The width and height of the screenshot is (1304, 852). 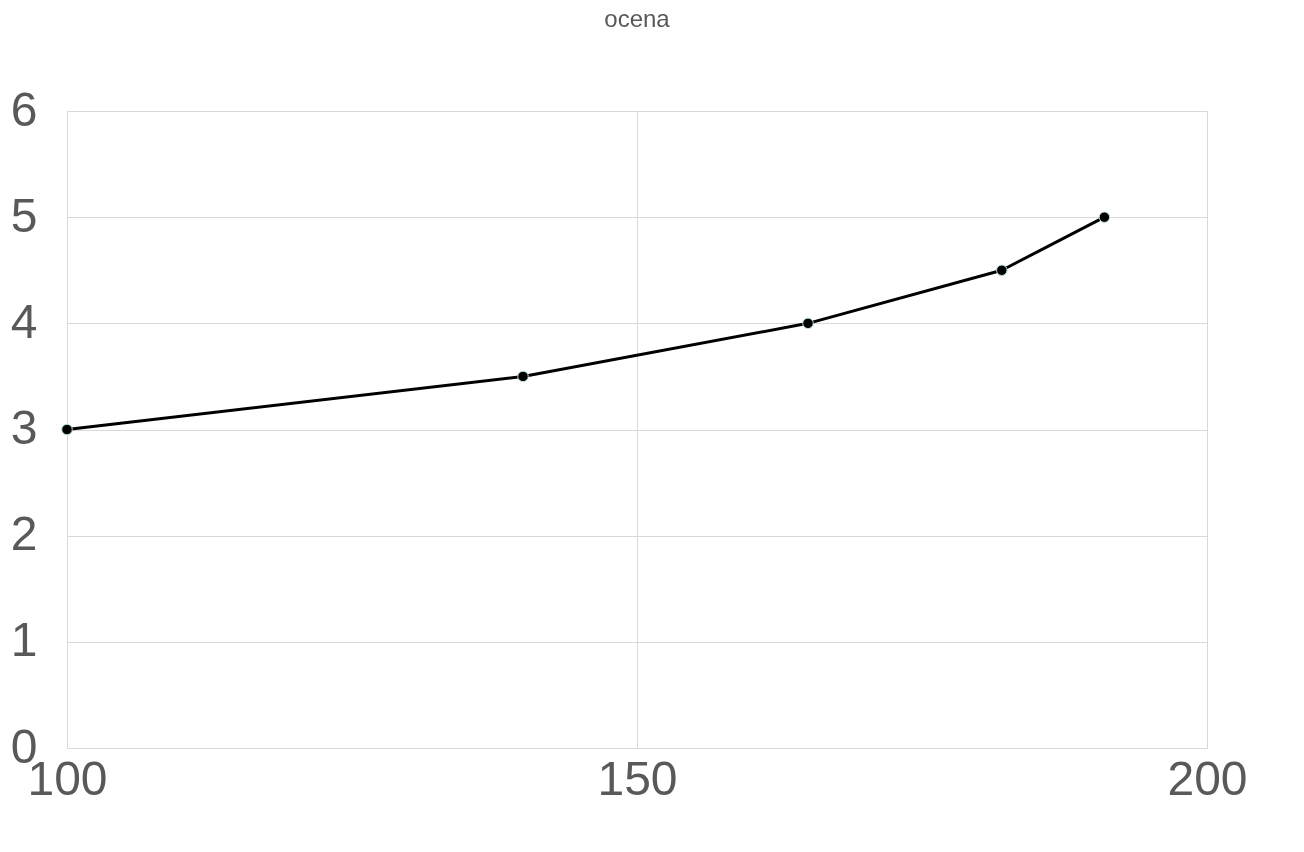 I want to click on y-tick-label: 5, so click(x=24, y=215).